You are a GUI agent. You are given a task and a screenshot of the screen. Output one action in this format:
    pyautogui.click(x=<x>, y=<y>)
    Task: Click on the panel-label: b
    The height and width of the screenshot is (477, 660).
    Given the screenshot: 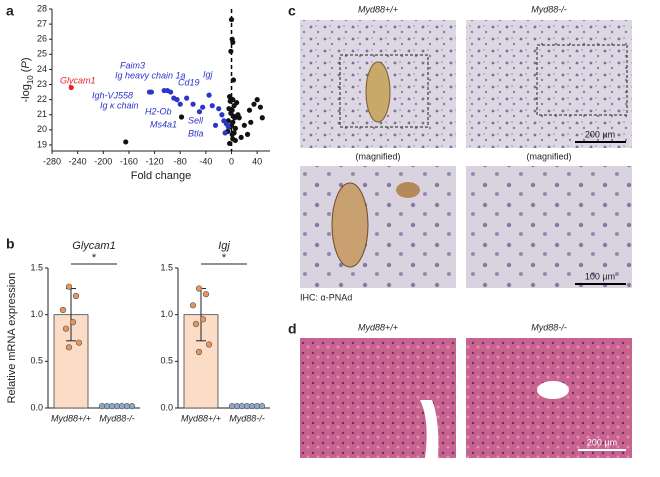 What is the action you would take?
    pyautogui.click(x=10, y=244)
    